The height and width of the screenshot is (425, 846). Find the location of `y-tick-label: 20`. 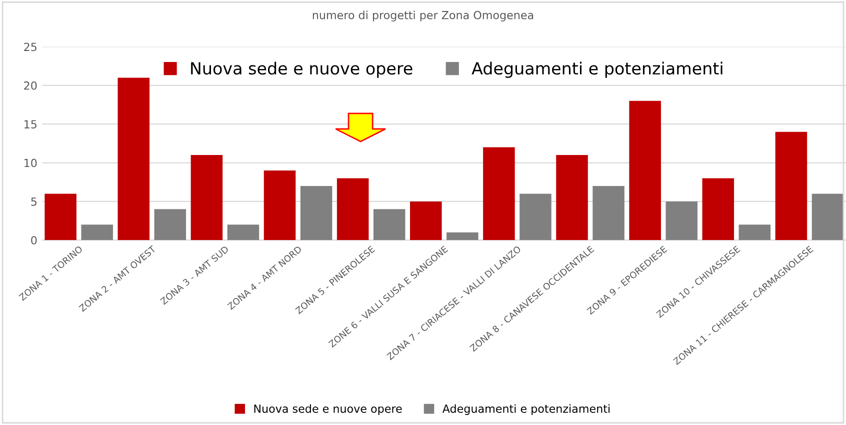

y-tick-label: 20 is located at coordinates (30, 85).